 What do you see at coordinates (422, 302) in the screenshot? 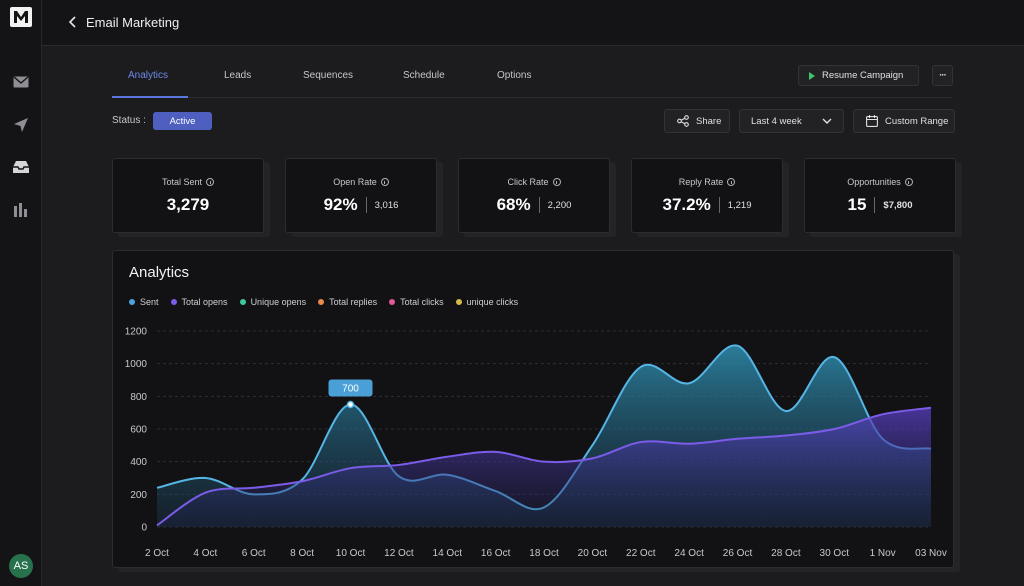
I see `legend-label: Total clicks` at bounding box center [422, 302].